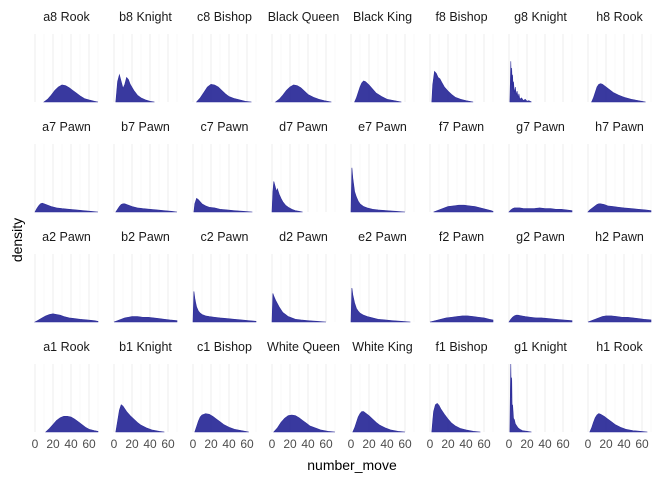 This screenshot has height=480, width=672. I want to click on facet-strip-label: b2 Pawn, so click(145, 237).